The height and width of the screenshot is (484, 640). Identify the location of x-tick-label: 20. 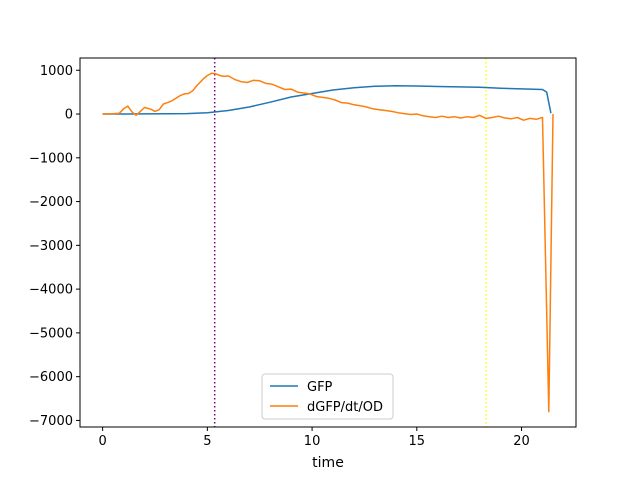
(521, 441).